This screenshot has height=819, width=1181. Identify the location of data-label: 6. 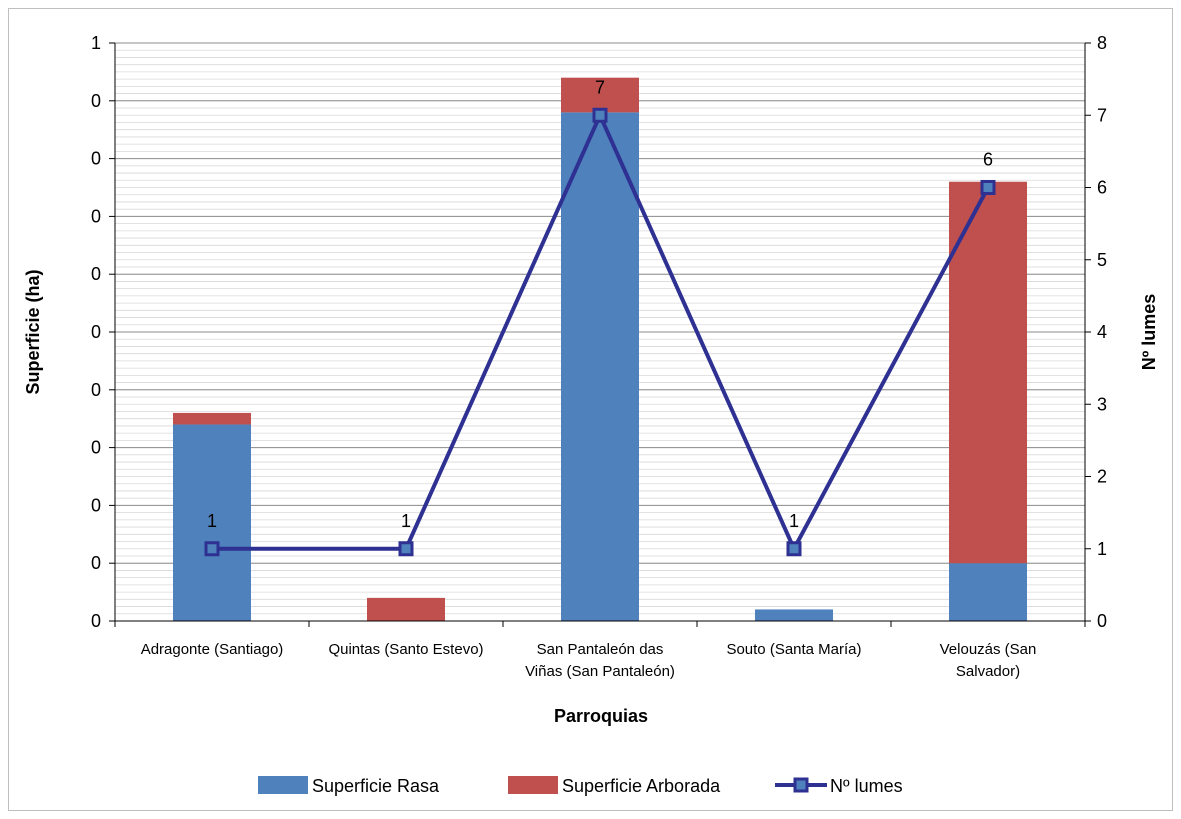
(988, 160).